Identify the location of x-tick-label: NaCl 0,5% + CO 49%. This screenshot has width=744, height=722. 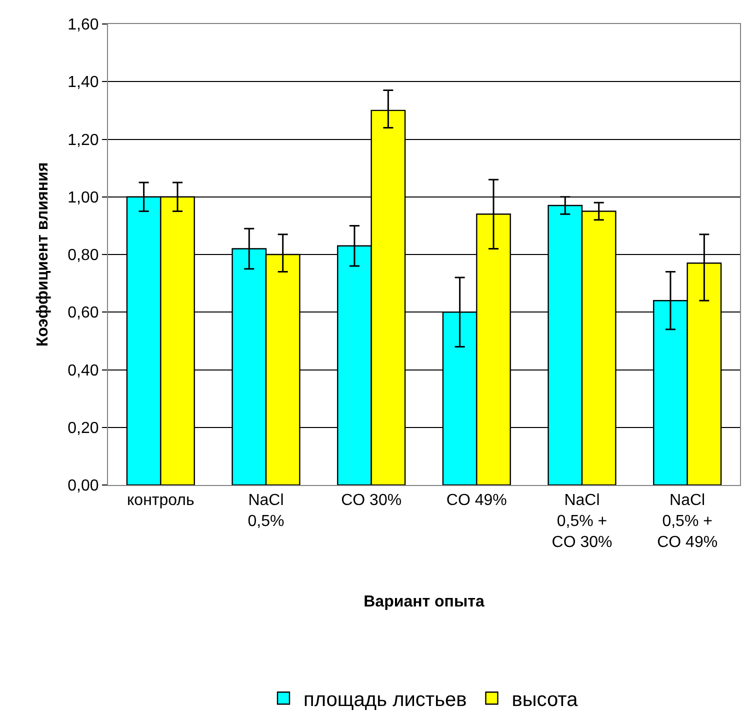
(687, 521).